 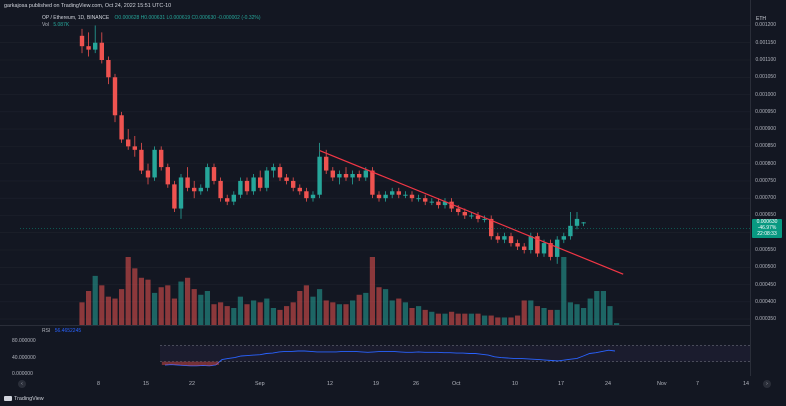 What do you see at coordinates (765, 94) in the screenshot?
I see `price-axis-label: 0.001000` at bounding box center [765, 94].